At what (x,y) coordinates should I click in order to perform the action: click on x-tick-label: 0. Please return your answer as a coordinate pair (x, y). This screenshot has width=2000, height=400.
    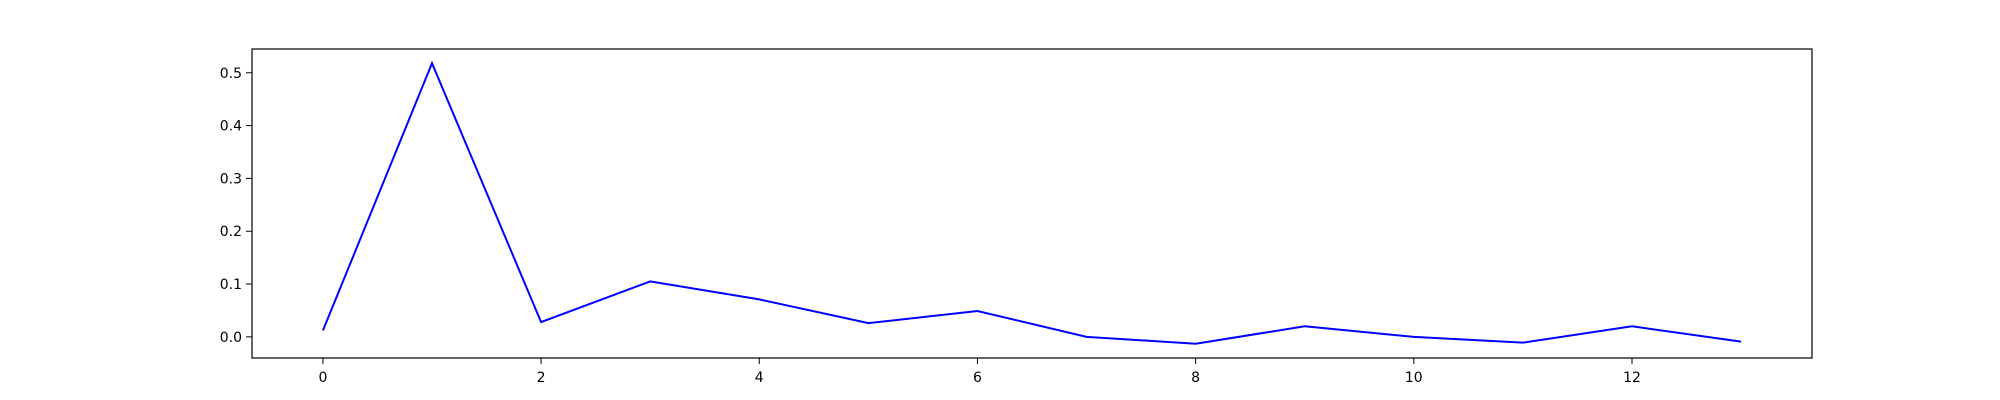
    Looking at the image, I should click on (322, 378).